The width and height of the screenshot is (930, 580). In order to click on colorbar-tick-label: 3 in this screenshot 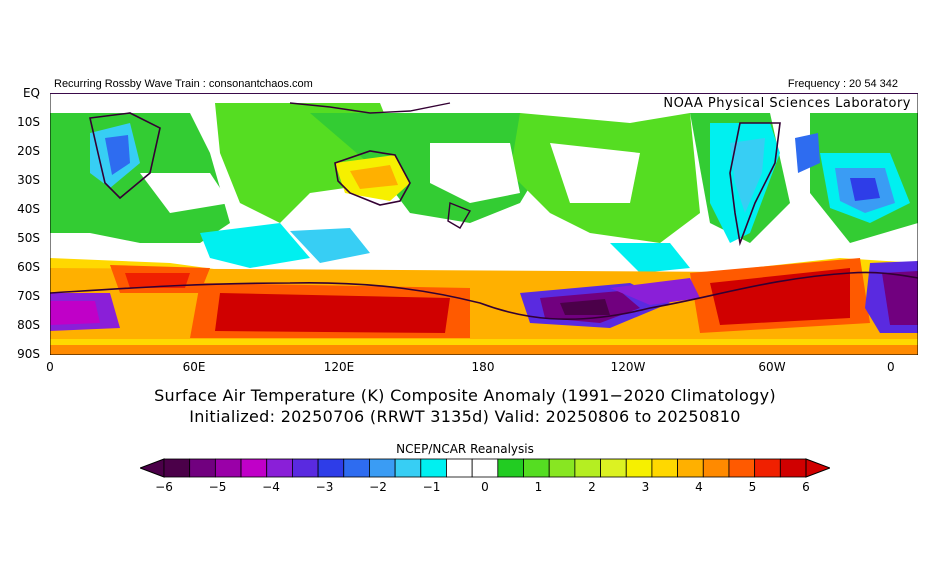, I will do `click(645, 487)`.